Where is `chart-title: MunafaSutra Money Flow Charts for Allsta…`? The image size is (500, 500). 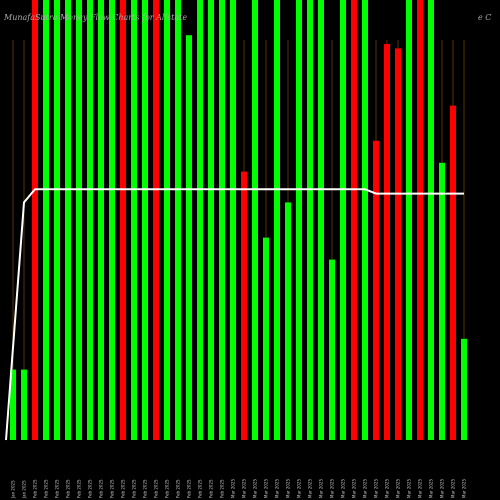 chart-title: MunafaSutra Money Flow Charts for Allsta… is located at coordinates (95, 17).